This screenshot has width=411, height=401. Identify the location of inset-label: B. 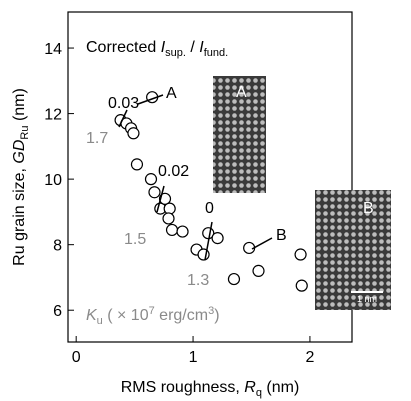
(368, 208).